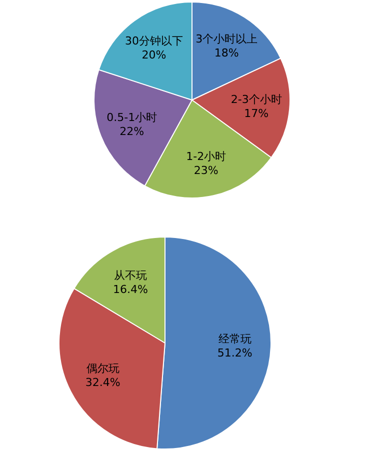  Describe the element at coordinates (154, 55) in the screenshot. I see `data-label: 20%` at that location.